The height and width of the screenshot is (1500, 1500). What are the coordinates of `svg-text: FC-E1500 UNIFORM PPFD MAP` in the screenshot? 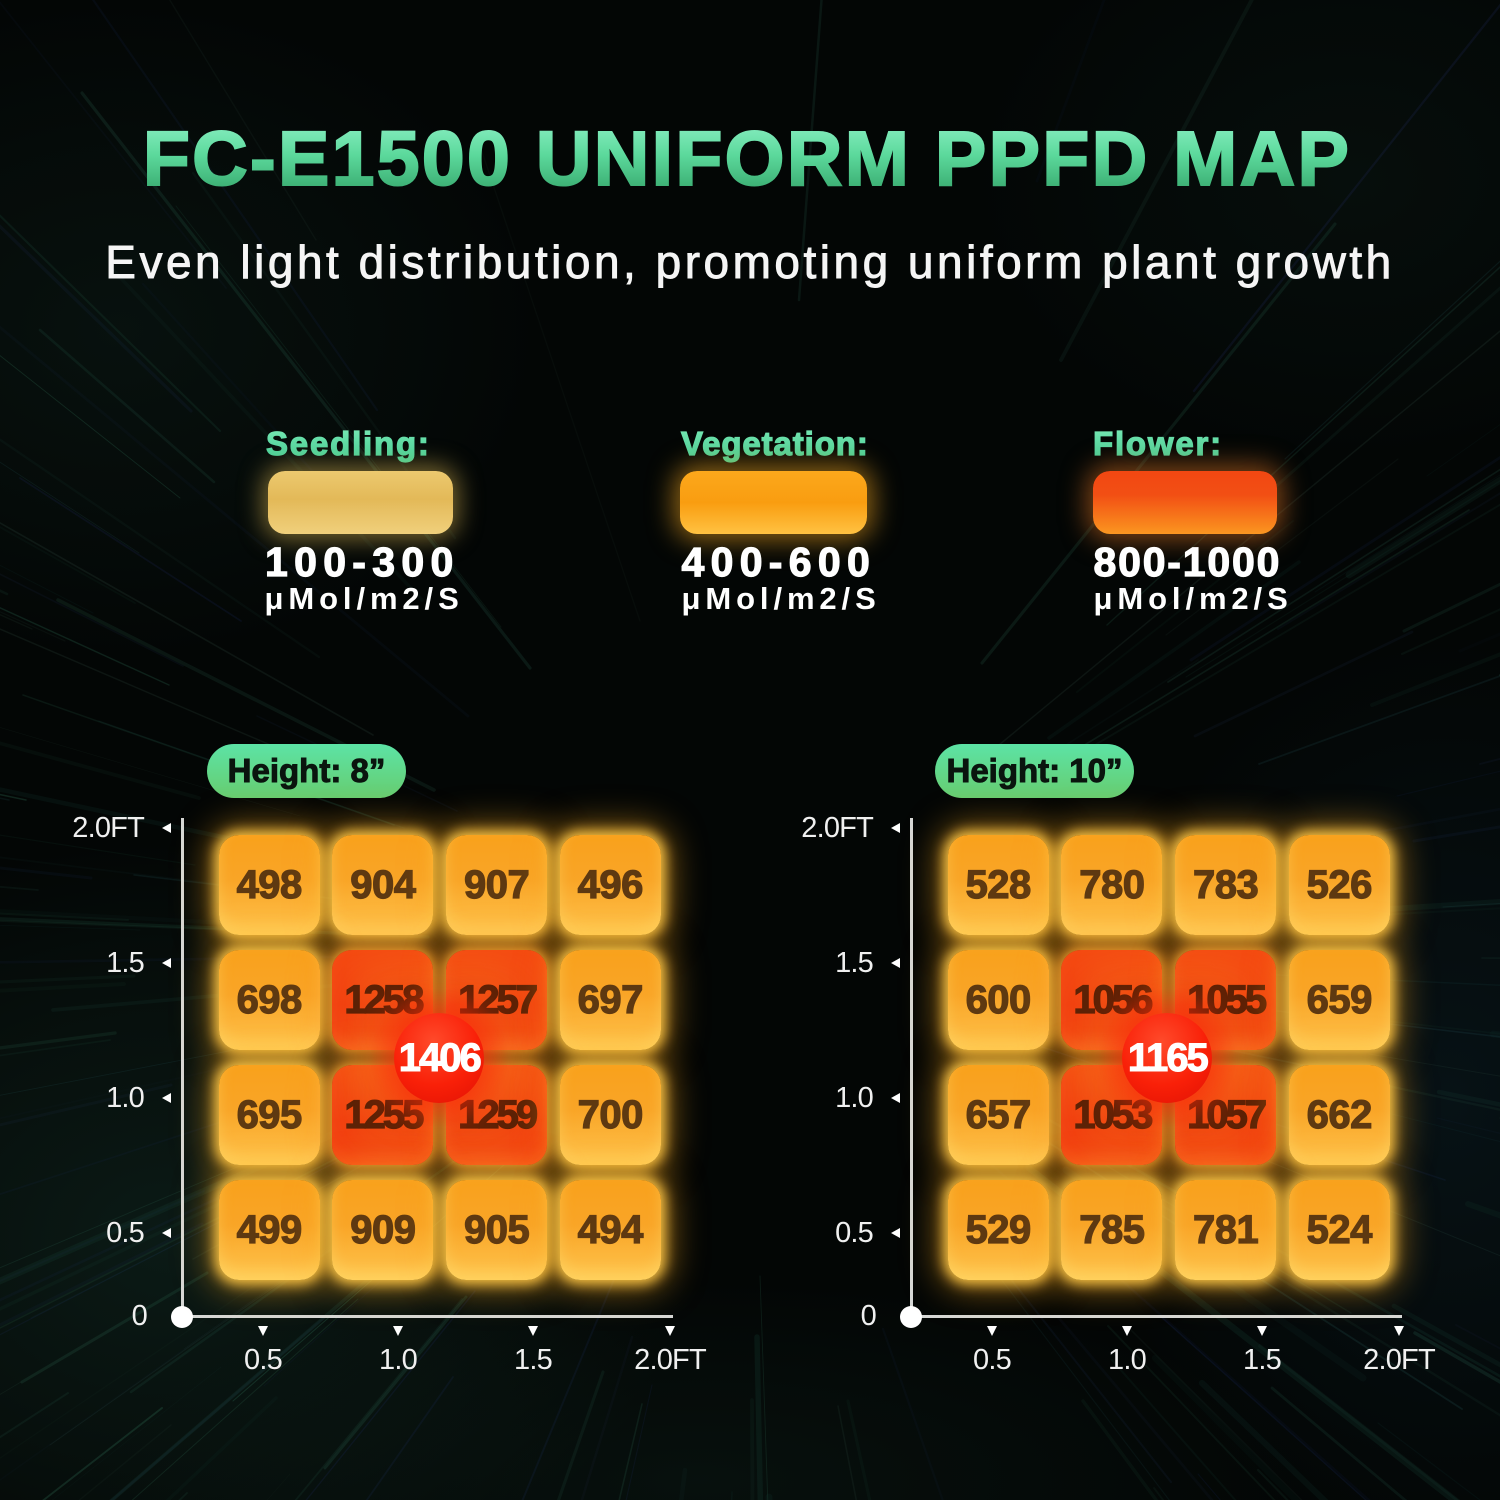 It's located at (747, 159).